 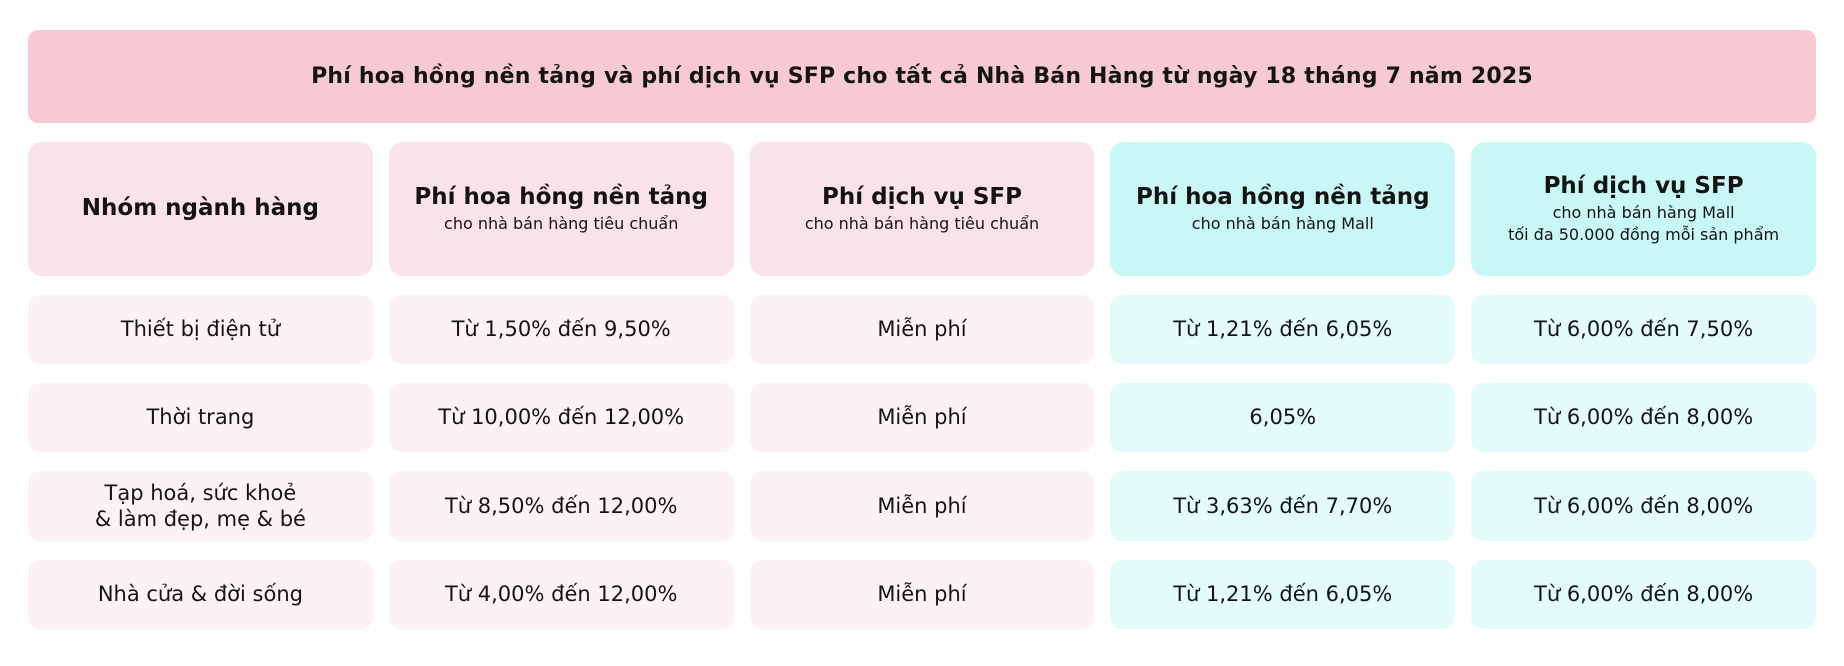 I want to click on table-cell: 6,05%, so click(x=1283, y=417).